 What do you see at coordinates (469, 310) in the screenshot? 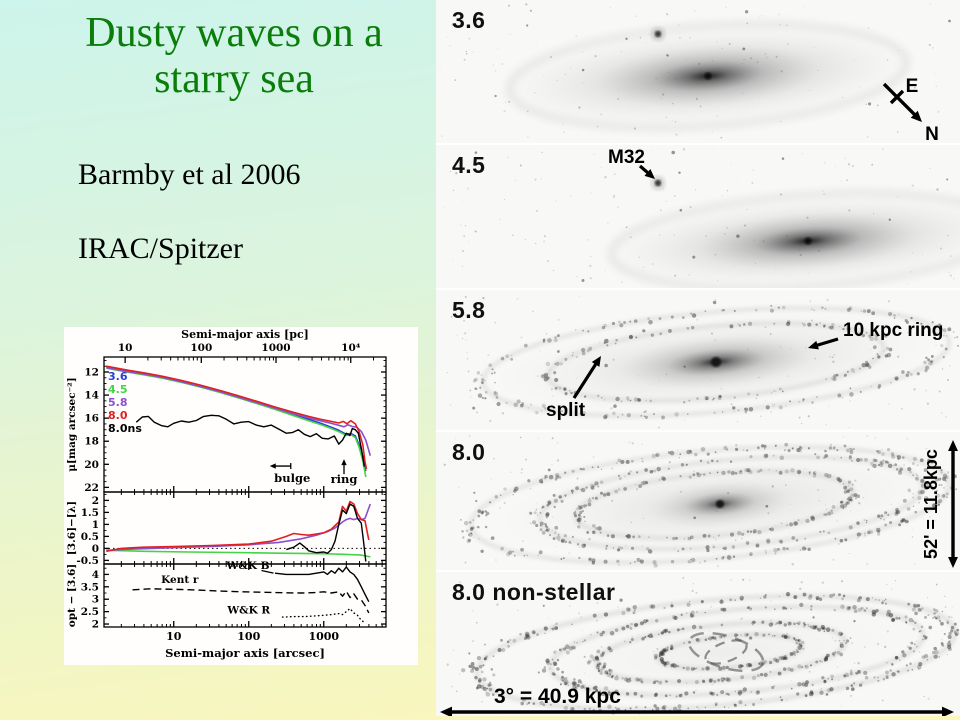
I see `panel-wavelength-label: 5.8` at bounding box center [469, 310].